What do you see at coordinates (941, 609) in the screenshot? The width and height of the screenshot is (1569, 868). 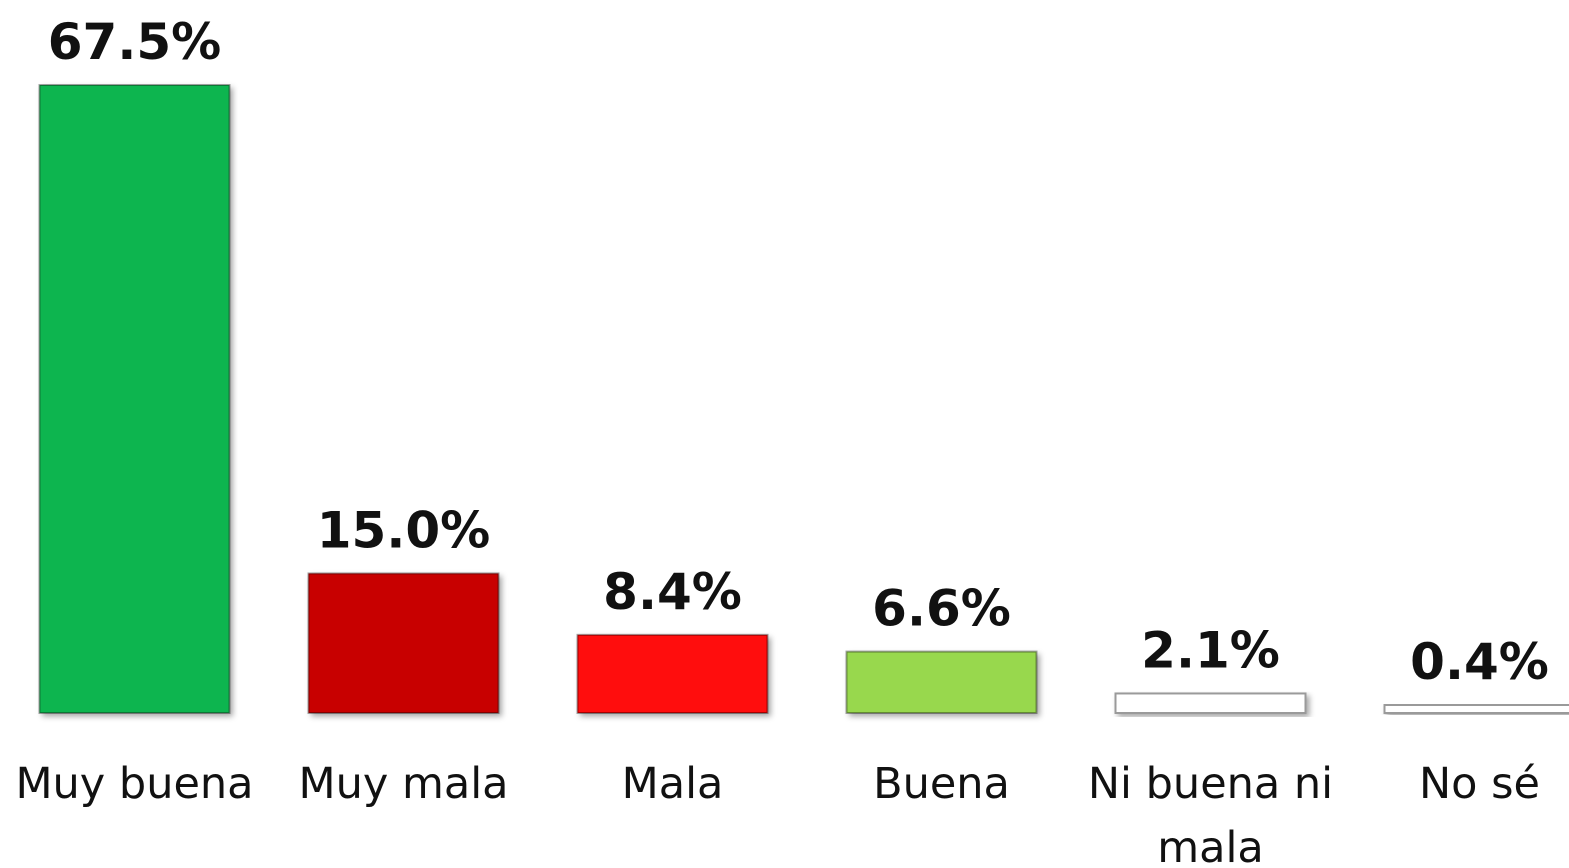 I see `value-label: 6.6%` at bounding box center [941, 609].